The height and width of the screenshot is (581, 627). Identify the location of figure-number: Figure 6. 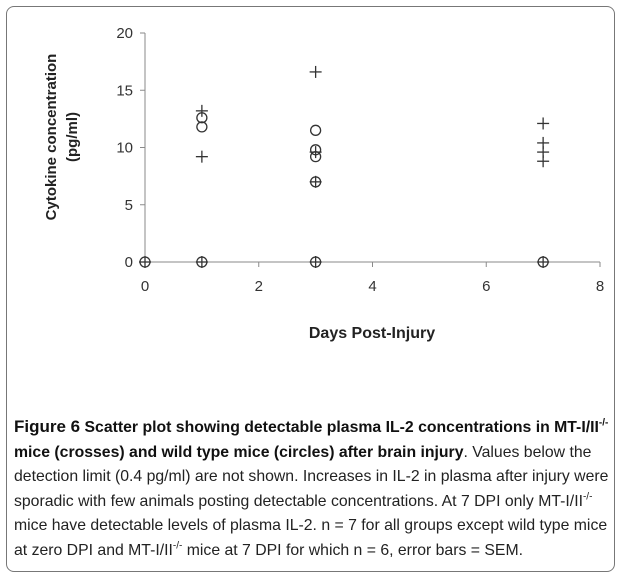
(47, 426).